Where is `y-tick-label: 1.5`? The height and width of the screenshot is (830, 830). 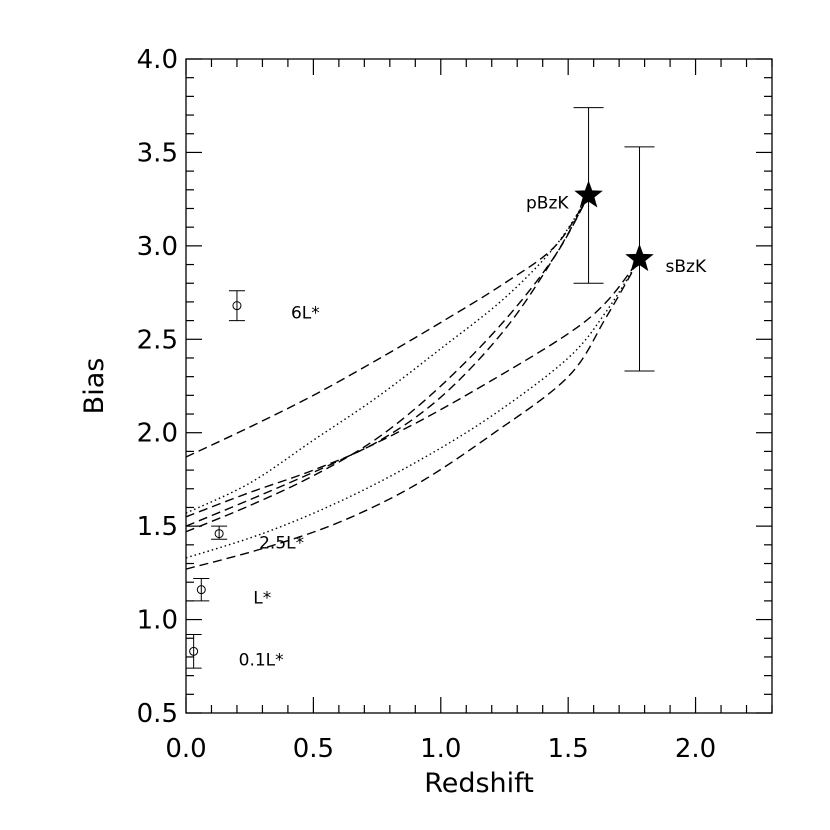
y-tick-label: 1.5 is located at coordinates (157, 527).